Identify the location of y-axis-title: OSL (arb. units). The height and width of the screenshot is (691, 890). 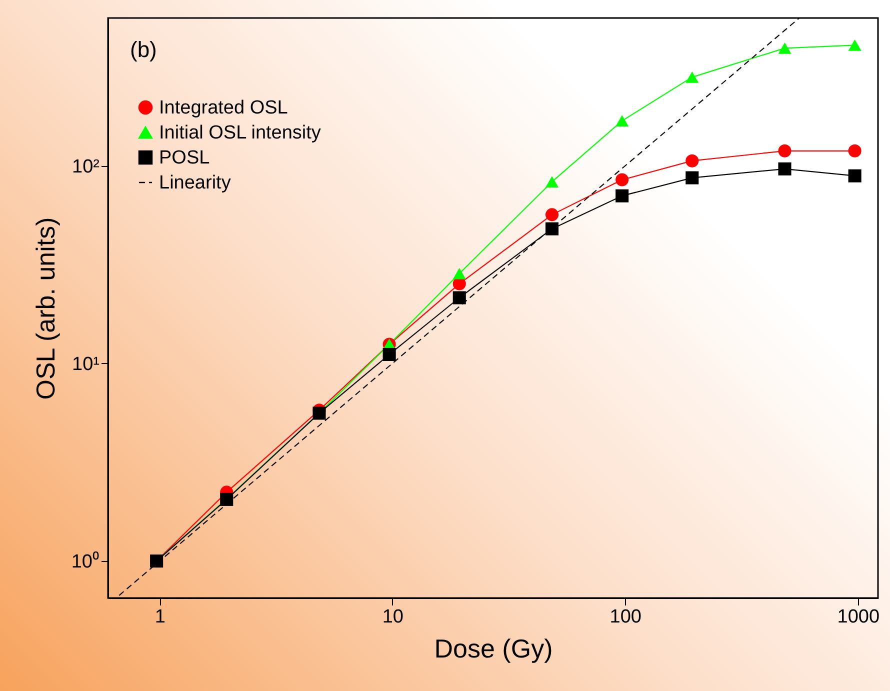
(45, 308).